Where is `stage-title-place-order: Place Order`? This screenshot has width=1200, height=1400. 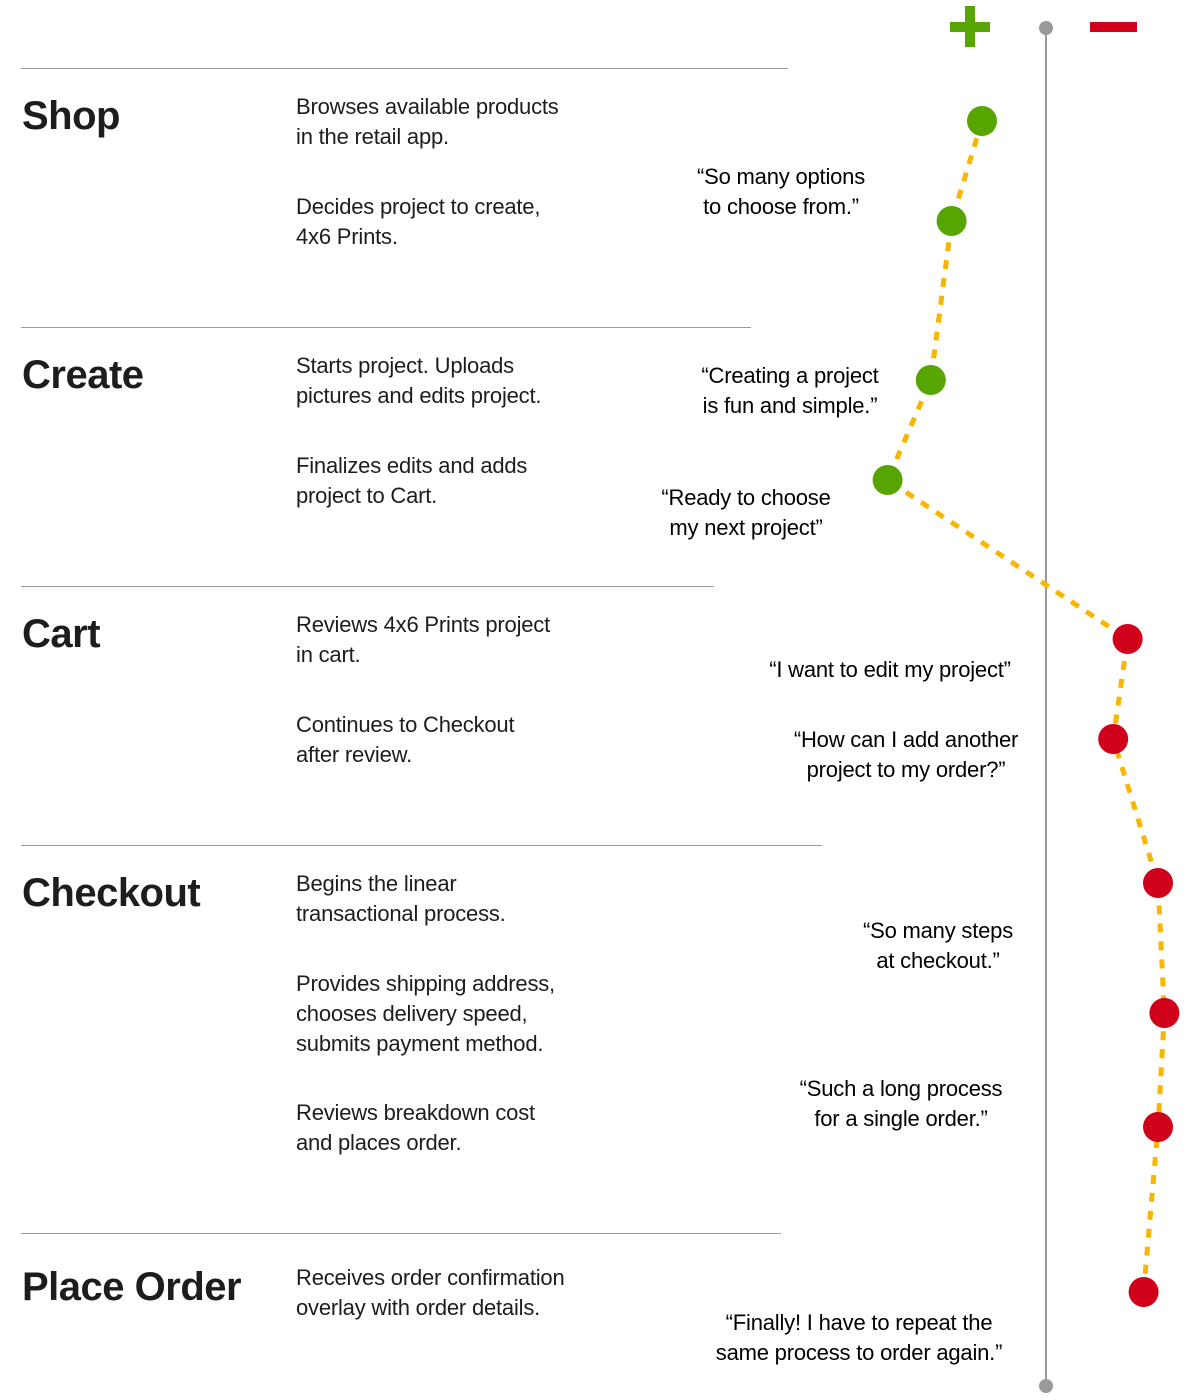 stage-title-place-order: Place Order is located at coordinates (132, 1287).